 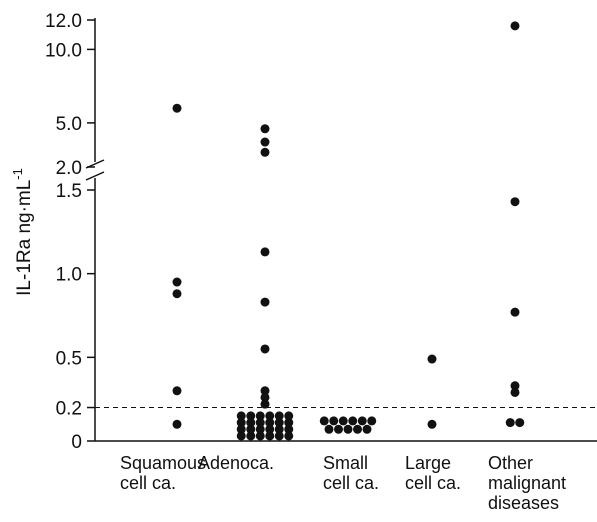 What do you see at coordinates (69, 409) in the screenshot?
I see `y-tick-label: 0.2` at bounding box center [69, 409].